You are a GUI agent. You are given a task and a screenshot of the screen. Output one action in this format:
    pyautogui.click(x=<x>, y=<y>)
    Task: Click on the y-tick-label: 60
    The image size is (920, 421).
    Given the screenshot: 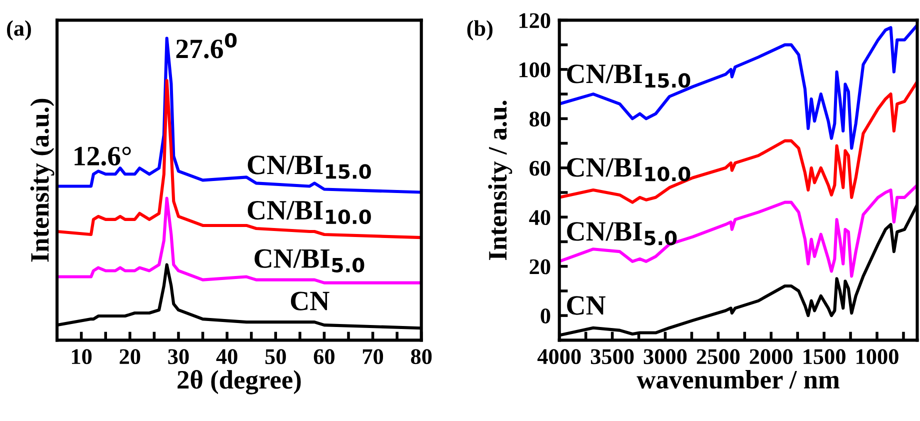 What is the action you would take?
    pyautogui.click(x=540, y=168)
    